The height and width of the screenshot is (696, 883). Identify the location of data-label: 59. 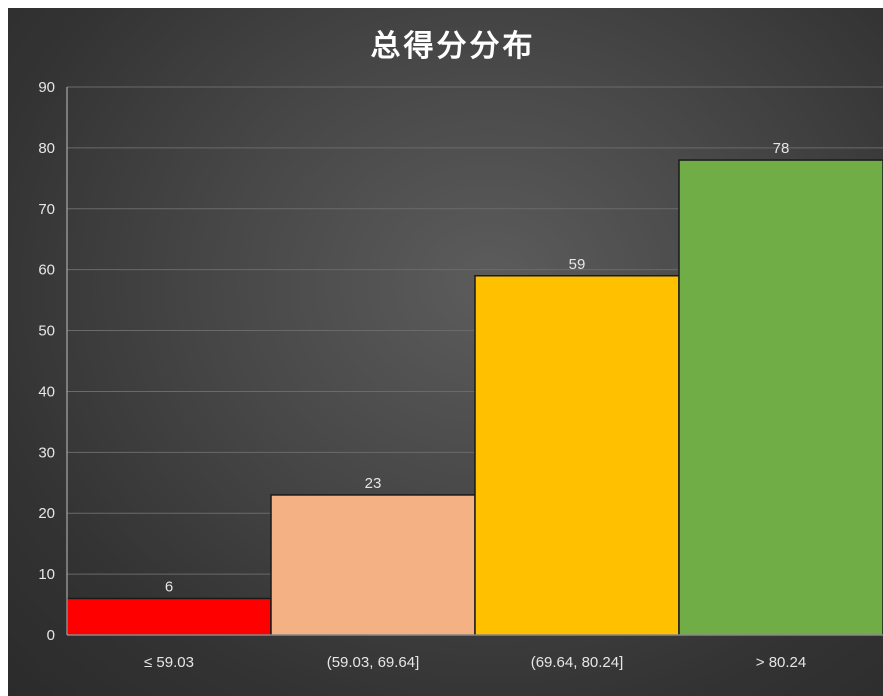
(577, 264).